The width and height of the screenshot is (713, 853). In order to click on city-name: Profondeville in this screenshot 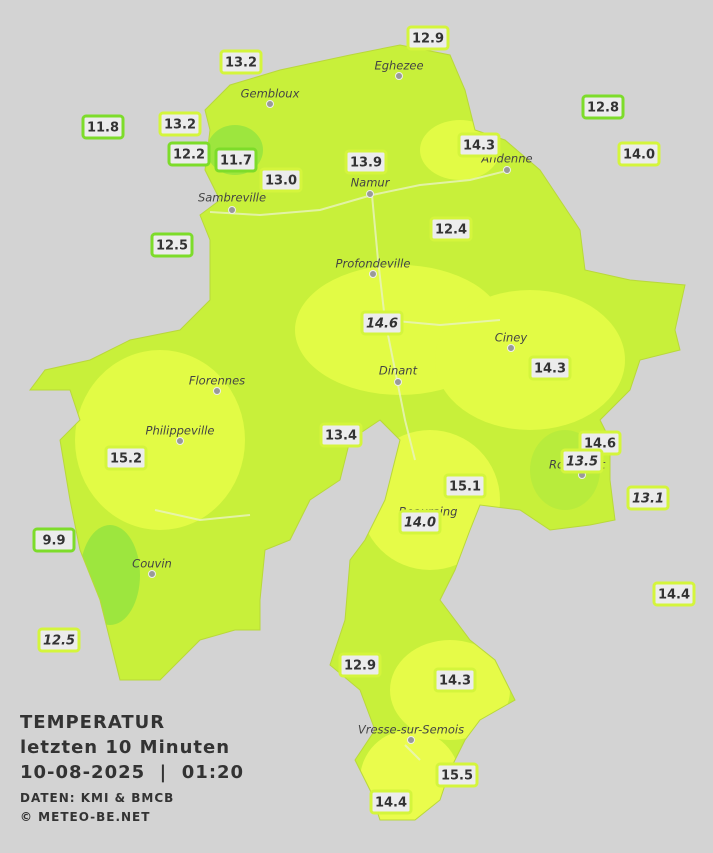, I will do `click(373, 264)`.